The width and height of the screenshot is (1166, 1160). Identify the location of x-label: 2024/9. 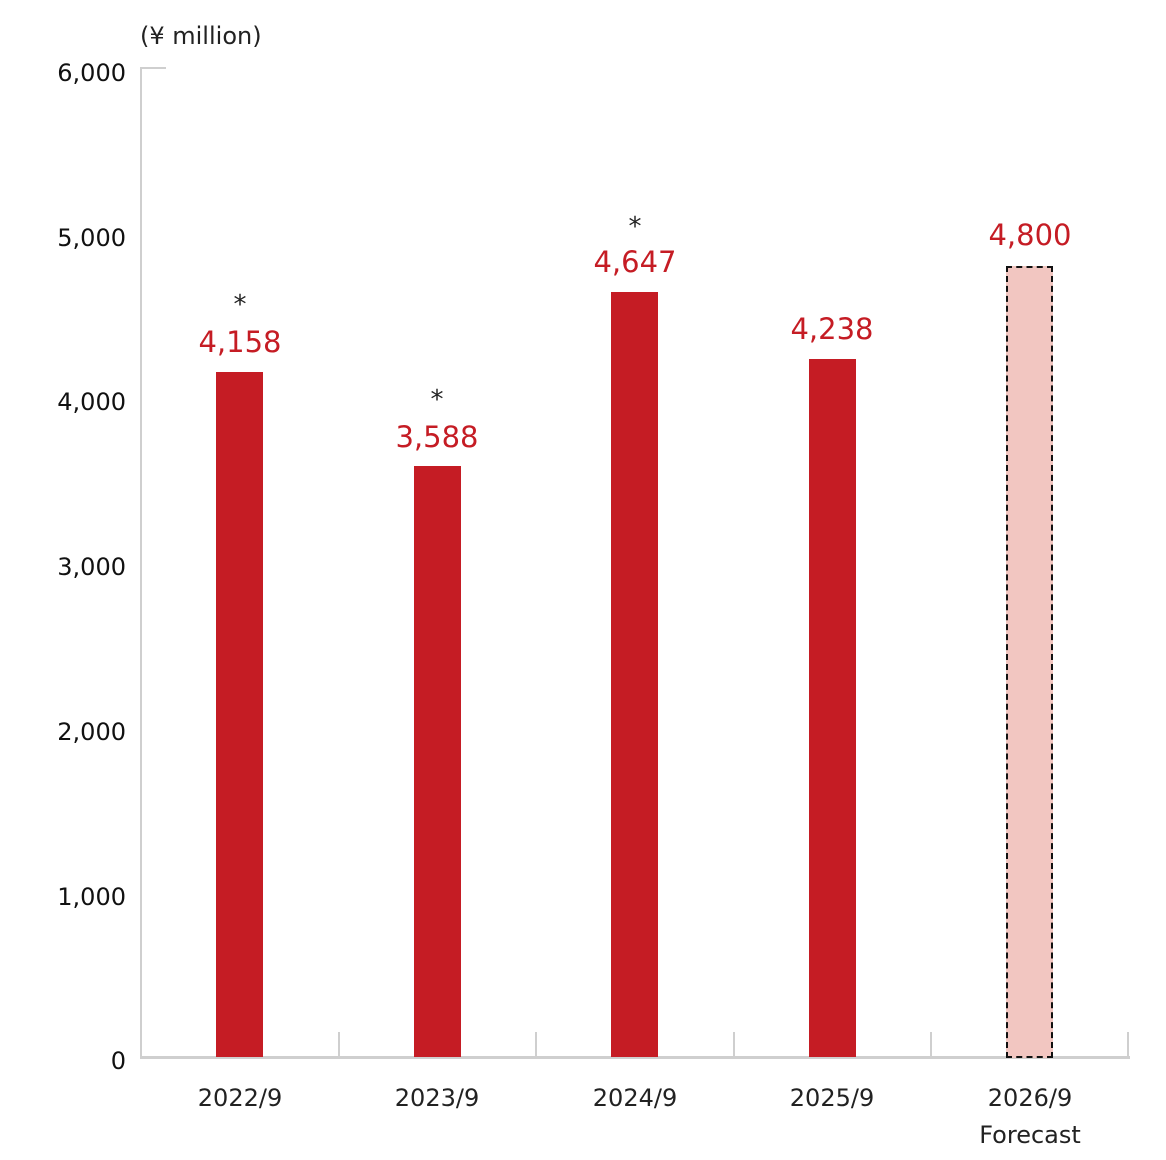
(635, 1098).